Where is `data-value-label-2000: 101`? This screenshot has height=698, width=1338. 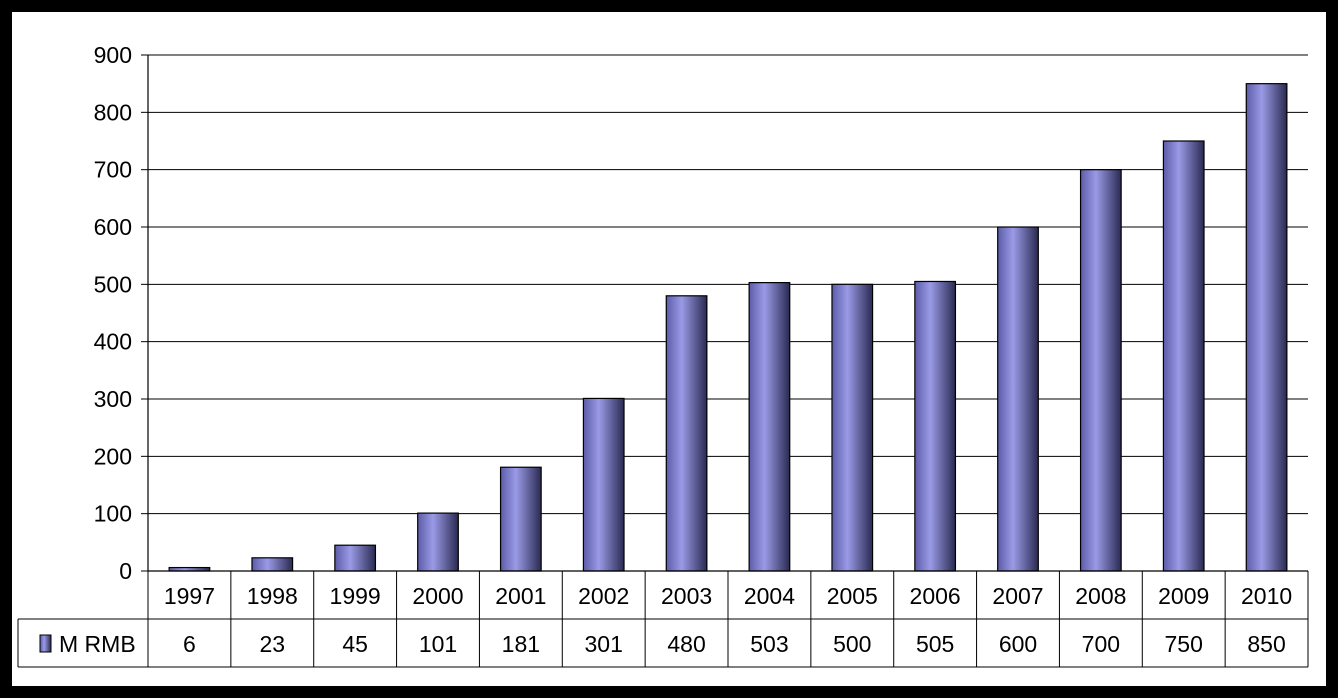 data-value-label-2000: 101 is located at coordinates (438, 644).